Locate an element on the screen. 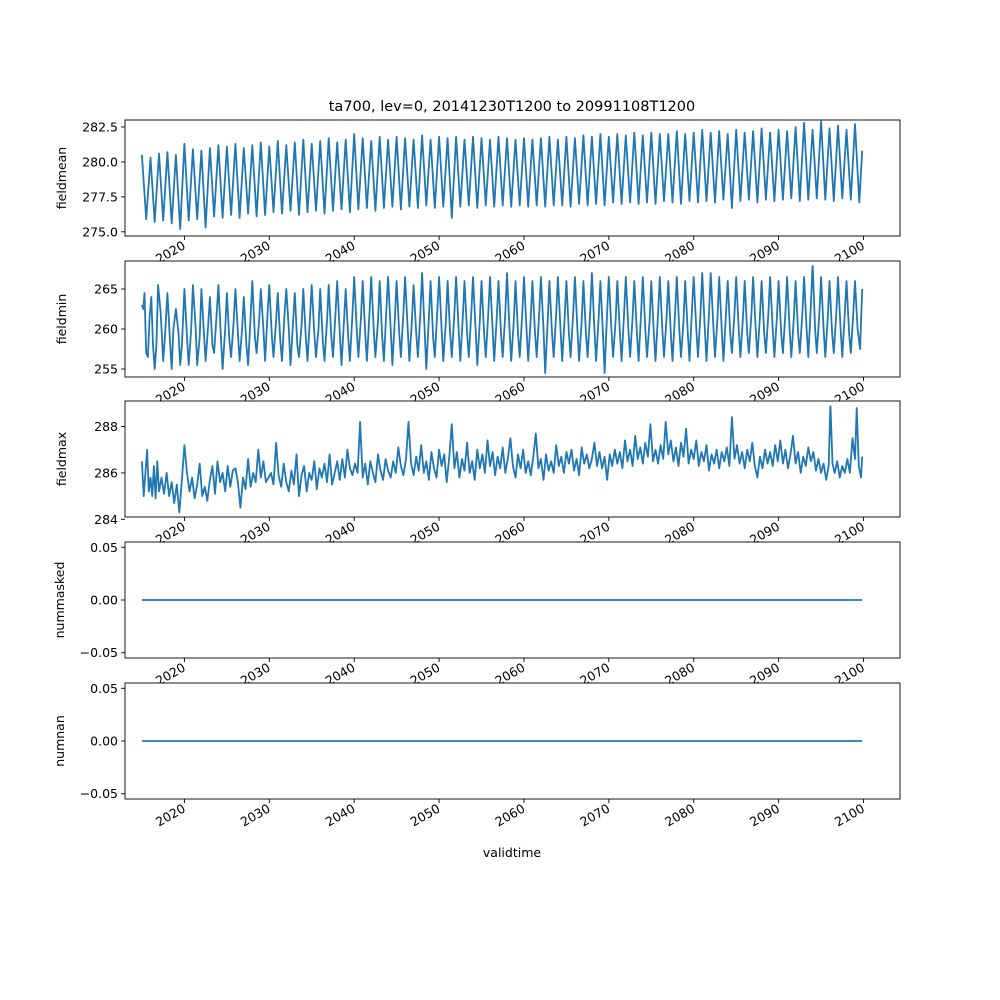 The image size is (1000, 1000). y-tick-label: 275.0 is located at coordinates (100, 231).